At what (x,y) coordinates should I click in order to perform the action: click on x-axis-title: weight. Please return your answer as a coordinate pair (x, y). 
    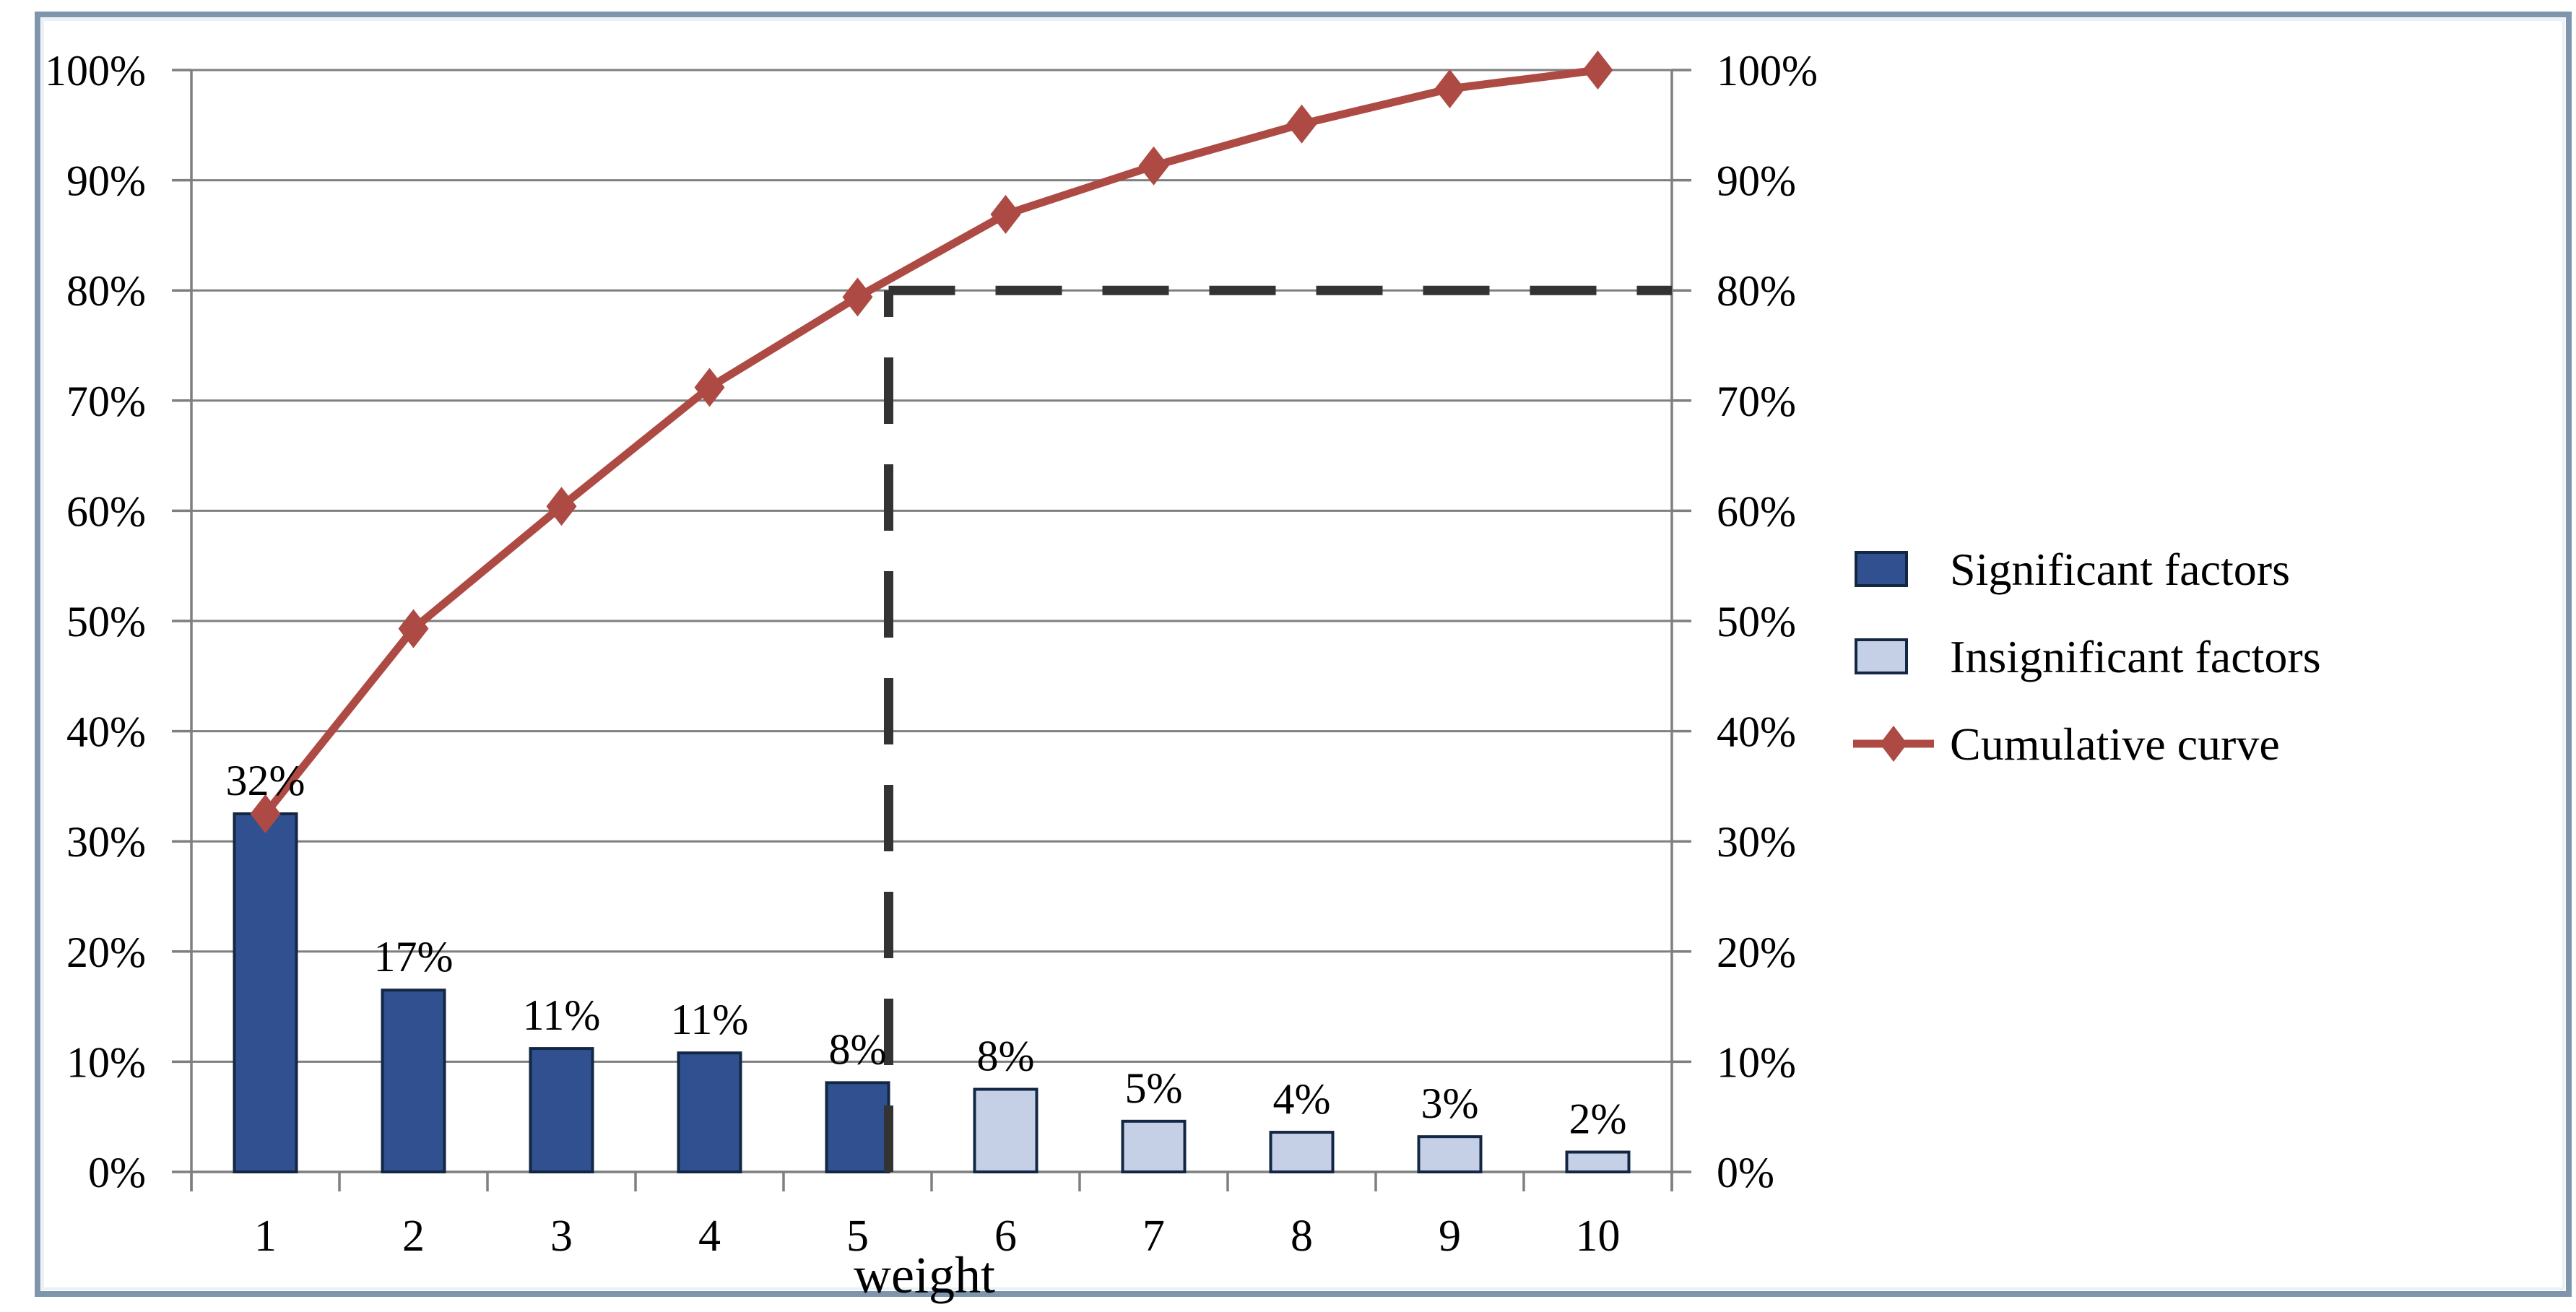
    Looking at the image, I should click on (924, 1275).